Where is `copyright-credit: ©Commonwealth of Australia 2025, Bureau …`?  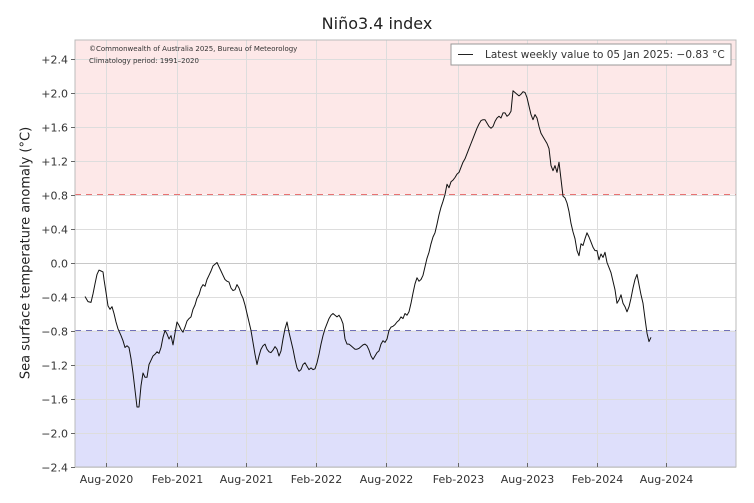
copyright-credit: ©Commonwealth of Australia 2025, Bureau … is located at coordinates (193, 49).